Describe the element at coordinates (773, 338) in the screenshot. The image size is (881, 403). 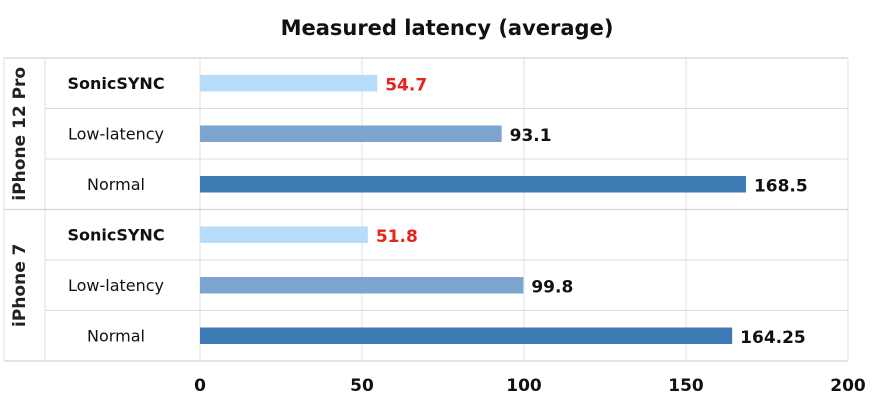
I see `data-label: 164.25` at that location.